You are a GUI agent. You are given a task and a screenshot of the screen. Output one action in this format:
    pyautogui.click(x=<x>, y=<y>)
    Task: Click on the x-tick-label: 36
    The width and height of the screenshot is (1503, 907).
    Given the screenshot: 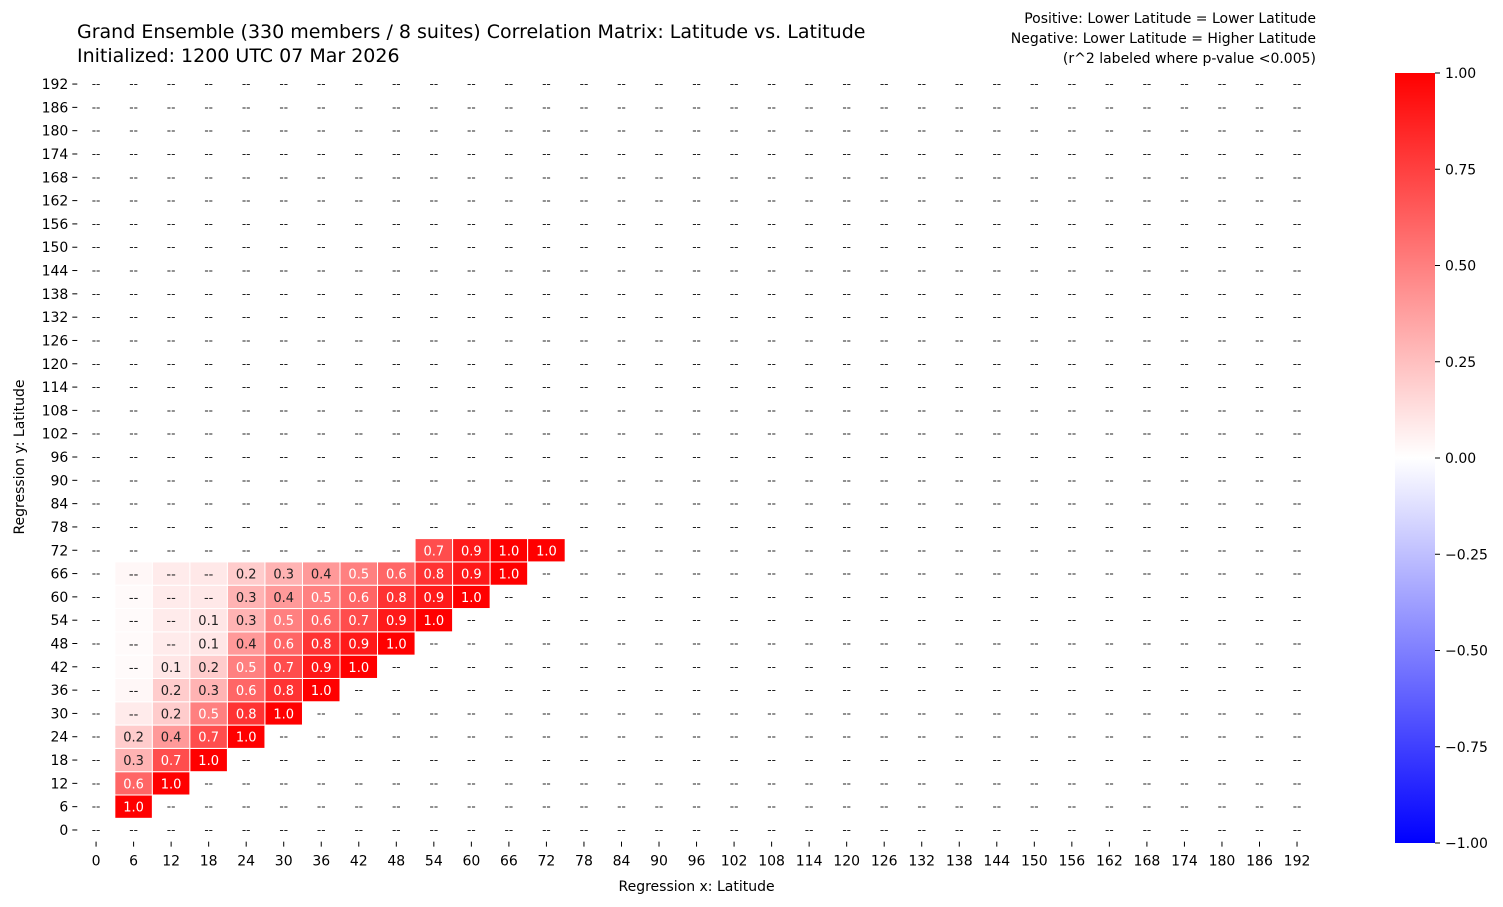 What is the action you would take?
    pyautogui.click(x=321, y=862)
    